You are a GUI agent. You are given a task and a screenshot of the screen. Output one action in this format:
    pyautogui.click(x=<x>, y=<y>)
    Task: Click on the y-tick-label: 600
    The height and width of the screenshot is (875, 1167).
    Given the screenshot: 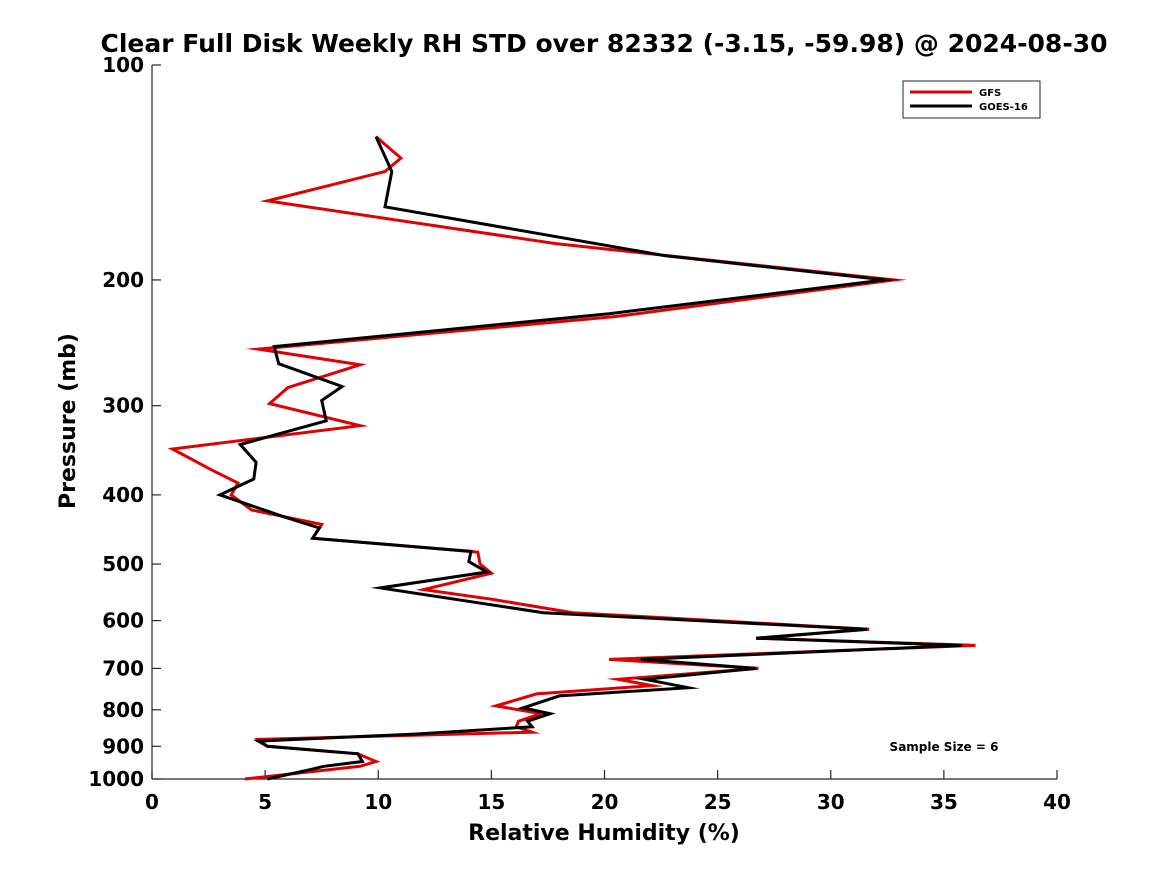 What is the action you would take?
    pyautogui.click(x=123, y=621)
    